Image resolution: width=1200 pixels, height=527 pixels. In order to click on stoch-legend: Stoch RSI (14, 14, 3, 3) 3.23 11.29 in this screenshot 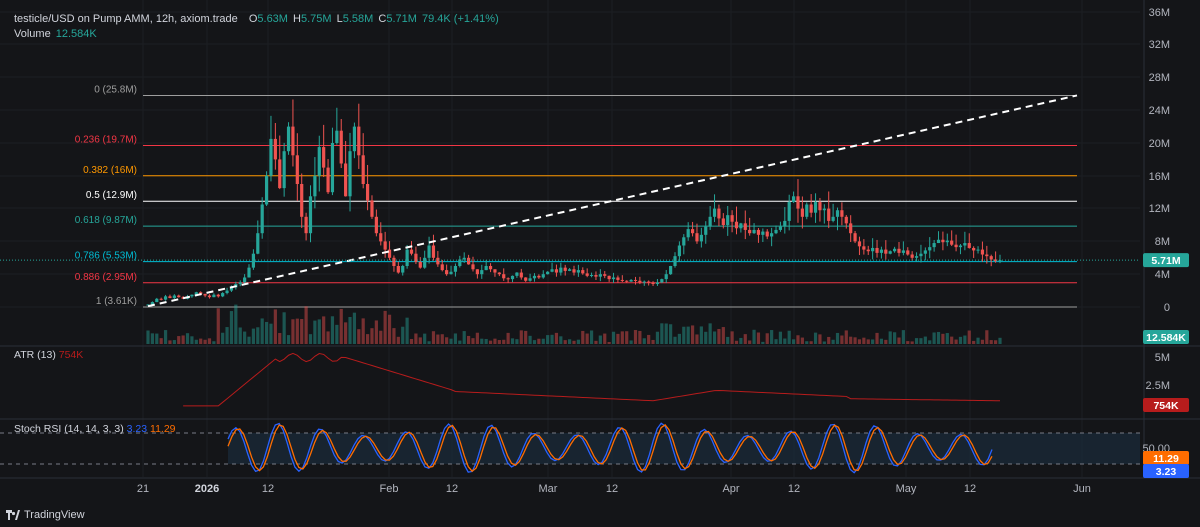, I will do `click(95, 429)`.